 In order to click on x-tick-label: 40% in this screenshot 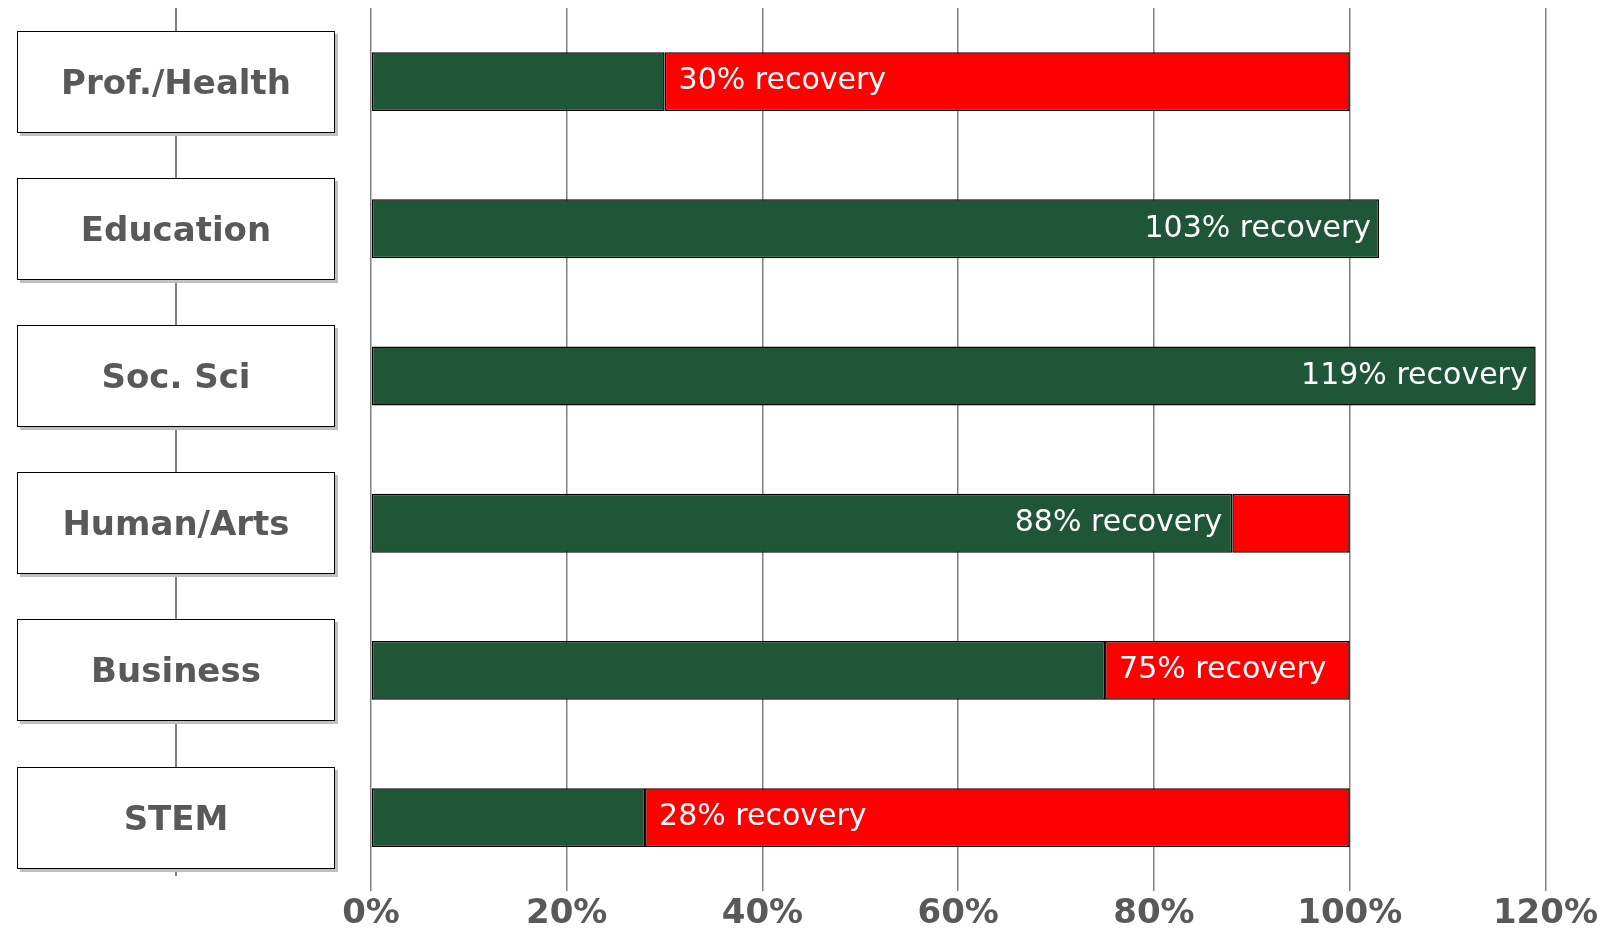, I will do `click(762, 911)`.